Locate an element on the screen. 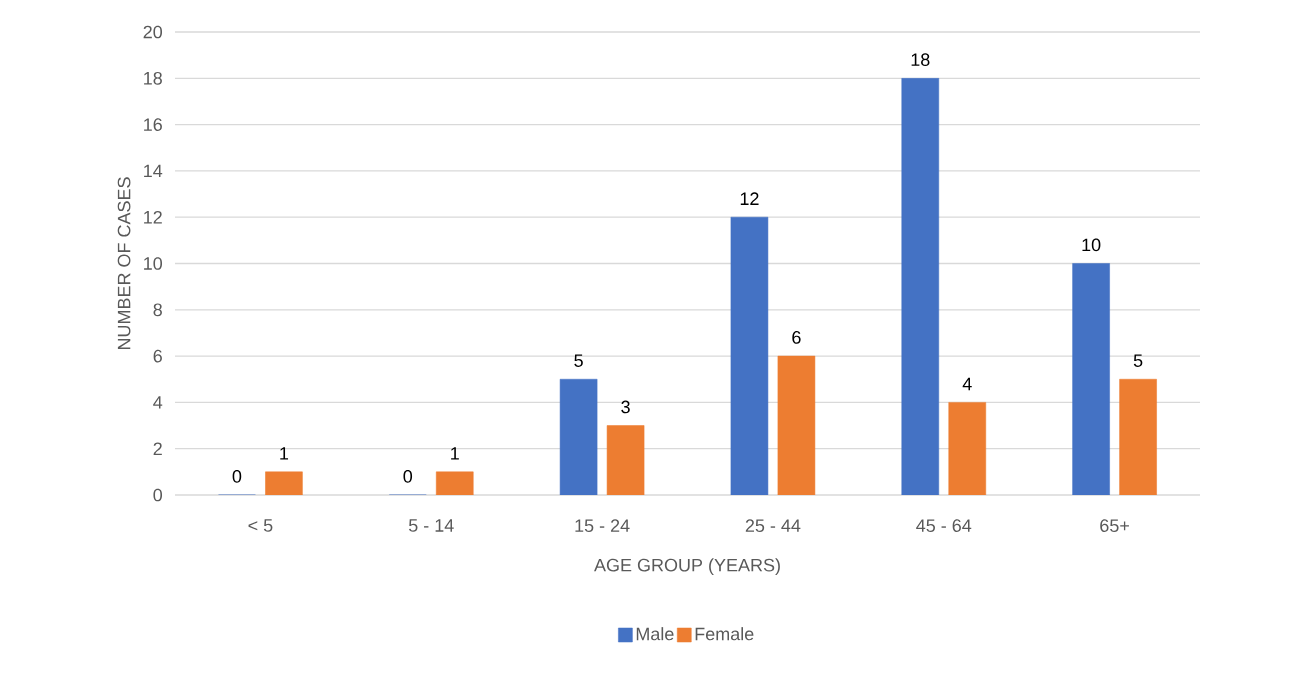  y-tick-label: 6 is located at coordinates (157, 356).